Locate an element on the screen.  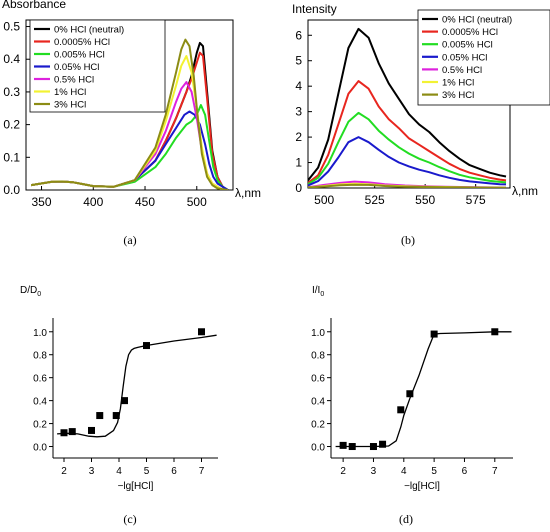
x-tick-label: 550 is located at coordinates (425, 200).